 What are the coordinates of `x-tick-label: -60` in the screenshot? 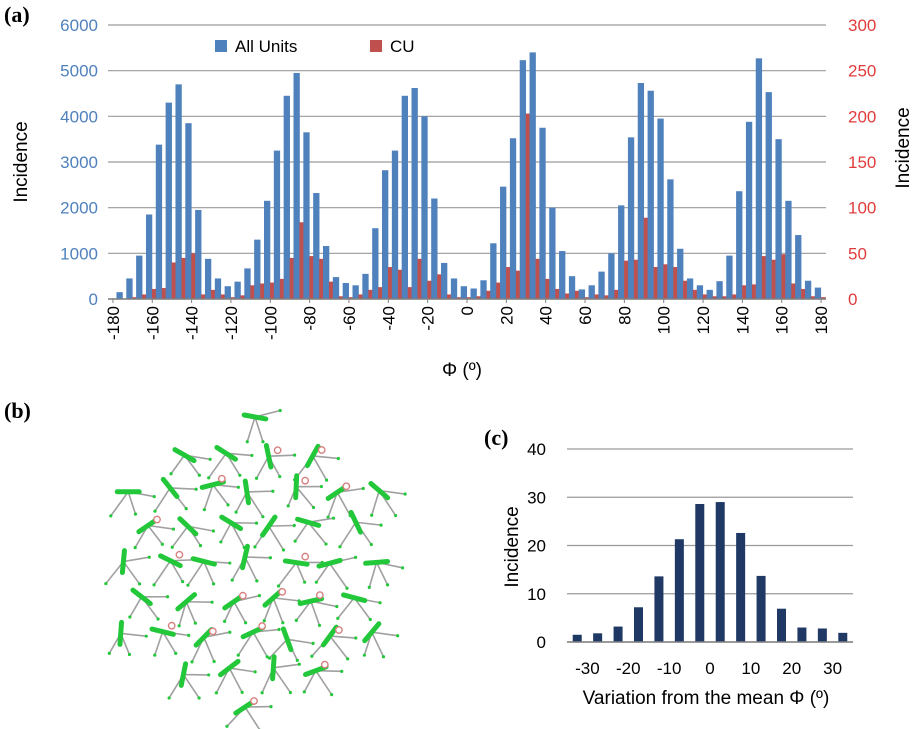 It's located at (349, 318).